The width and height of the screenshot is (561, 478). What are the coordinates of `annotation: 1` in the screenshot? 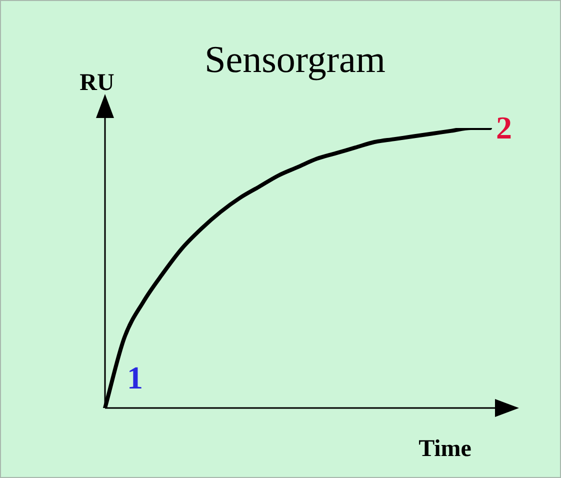 It's located at (135, 377).